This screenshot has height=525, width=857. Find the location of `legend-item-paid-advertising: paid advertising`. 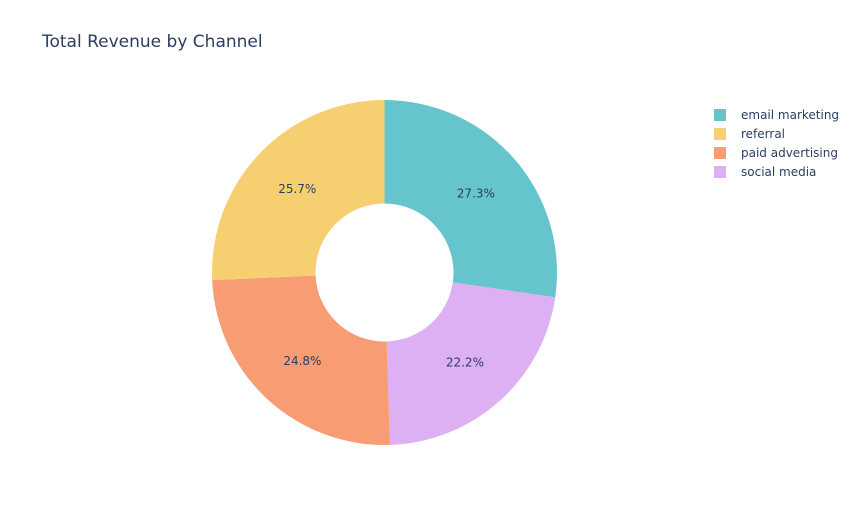

legend-item-paid-advertising: paid advertising is located at coordinates (776, 152).